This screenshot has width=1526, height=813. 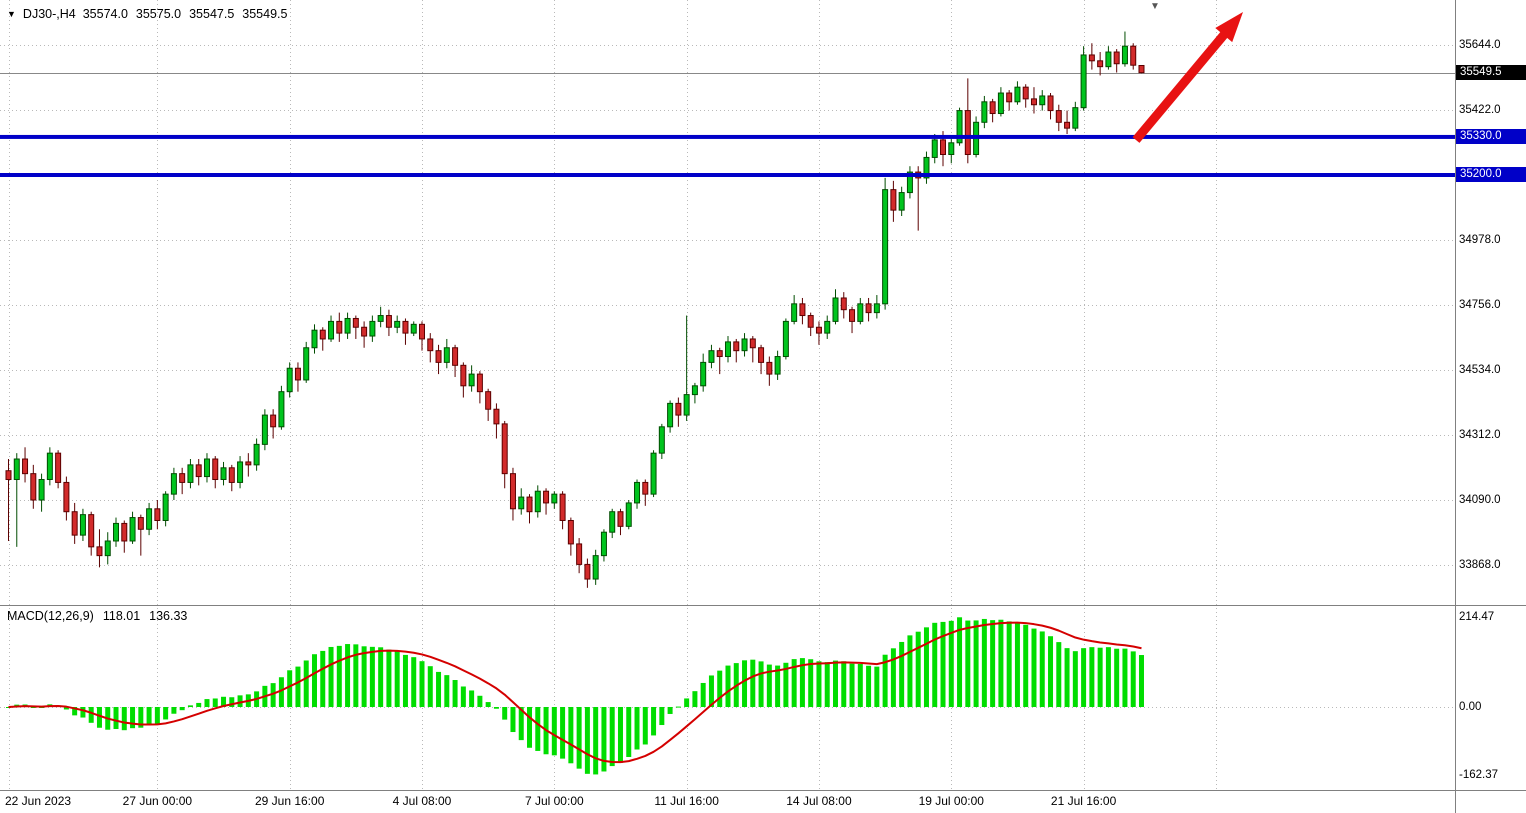 I want to click on price-tick-label: 33868.0, so click(x=1480, y=564).